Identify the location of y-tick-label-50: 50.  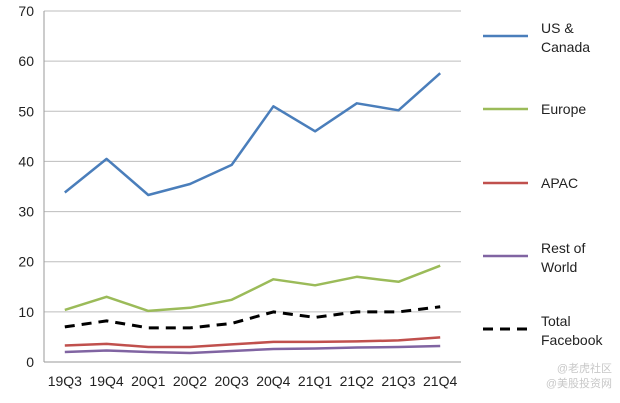
(26, 111).